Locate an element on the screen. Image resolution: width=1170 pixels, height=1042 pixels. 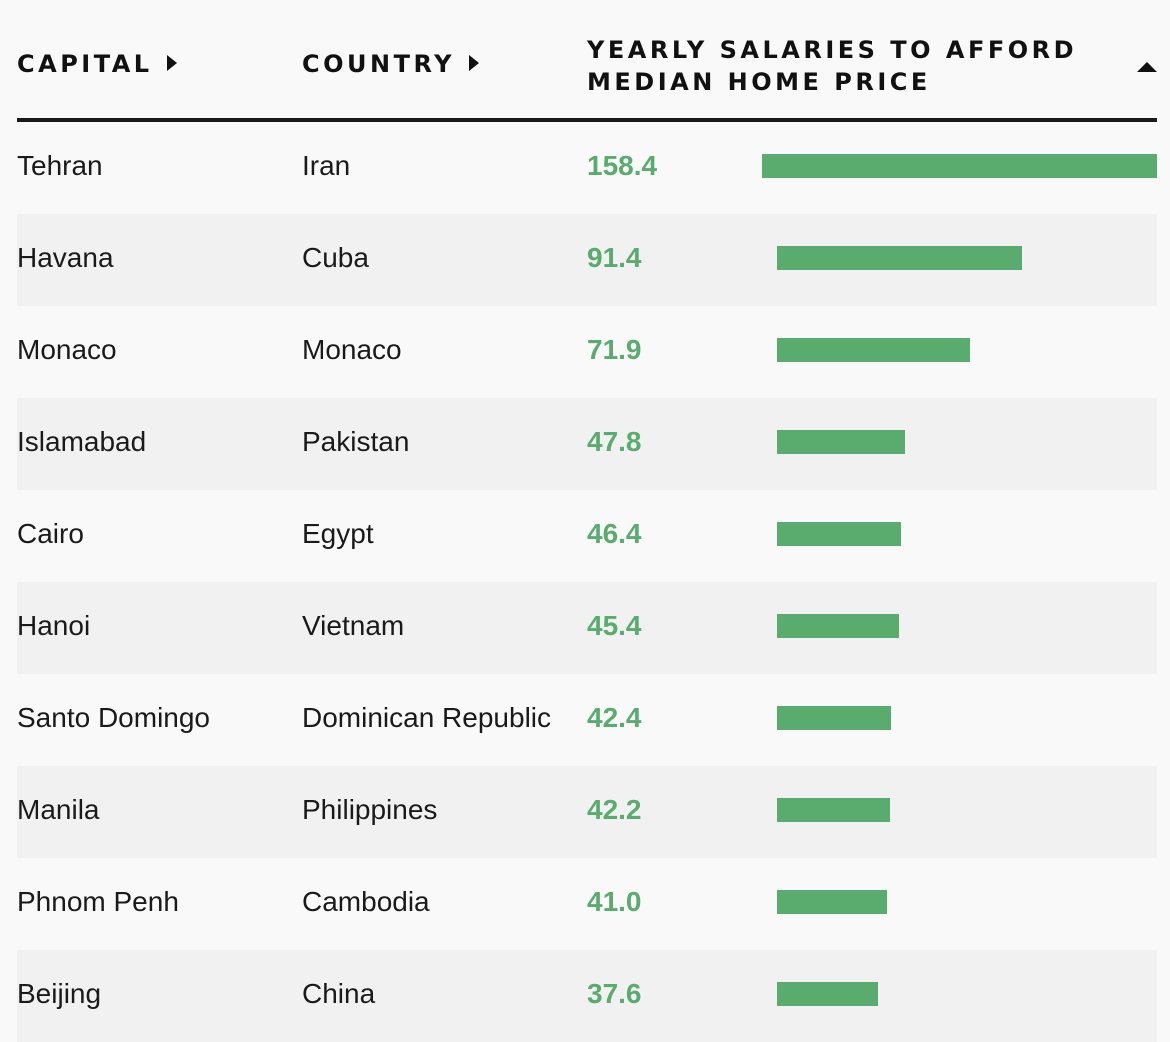
table-row: Havana Cuba 91.4 is located at coordinates (587, 260).